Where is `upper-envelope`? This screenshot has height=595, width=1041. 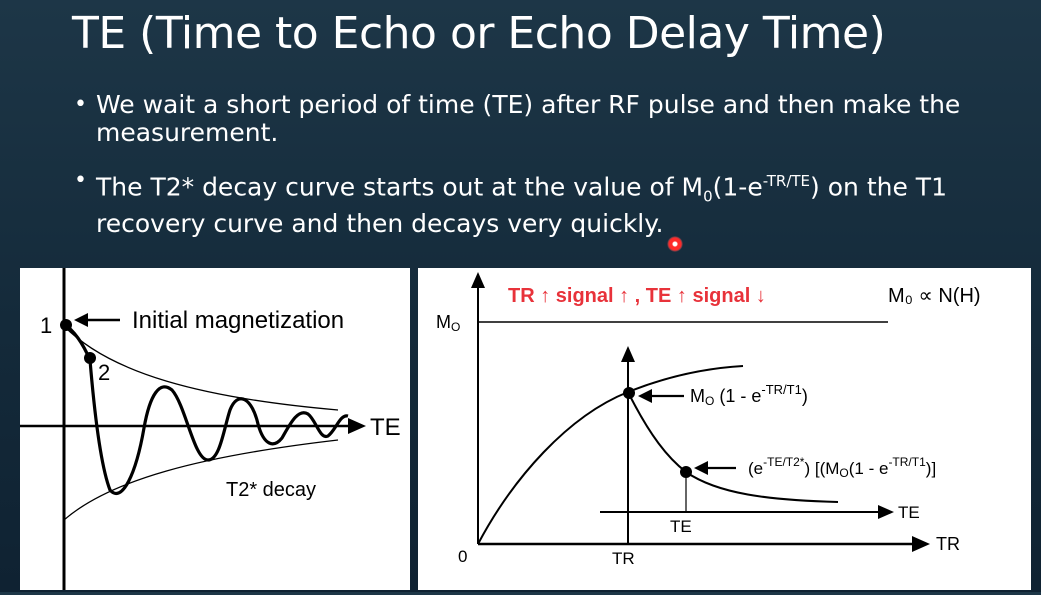
upper-envelope is located at coordinates (201, 368).